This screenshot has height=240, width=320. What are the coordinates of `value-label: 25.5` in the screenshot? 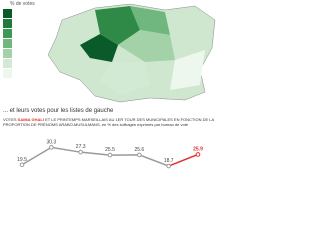 It's located at (110, 150).